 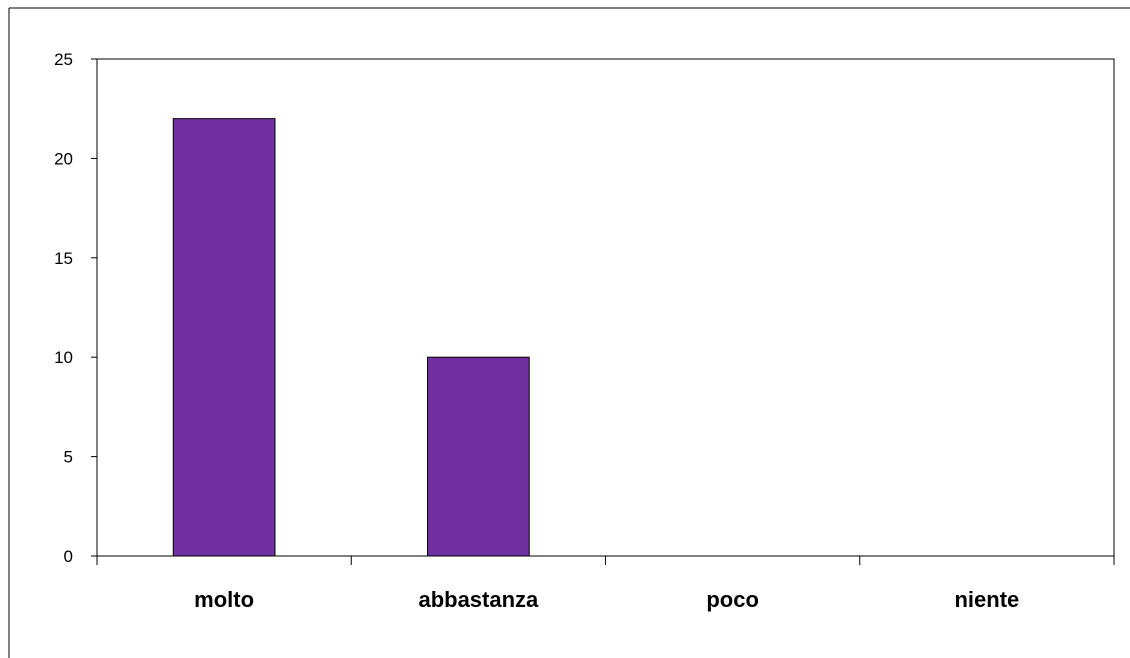 What do you see at coordinates (224, 599) in the screenshot?
I see `x-category-label: molto` at bounding box center [224, 599].